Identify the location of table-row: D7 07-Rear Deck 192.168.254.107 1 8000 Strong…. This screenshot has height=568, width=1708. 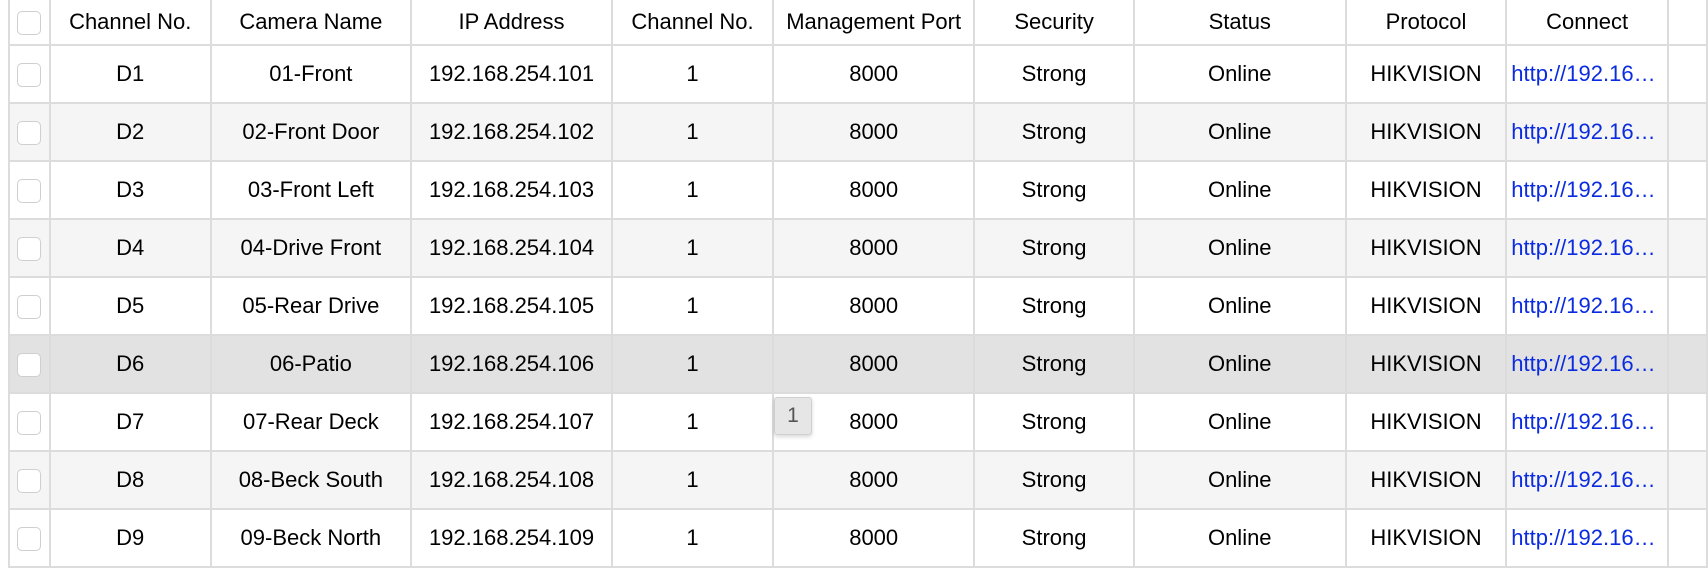
(858, 422).